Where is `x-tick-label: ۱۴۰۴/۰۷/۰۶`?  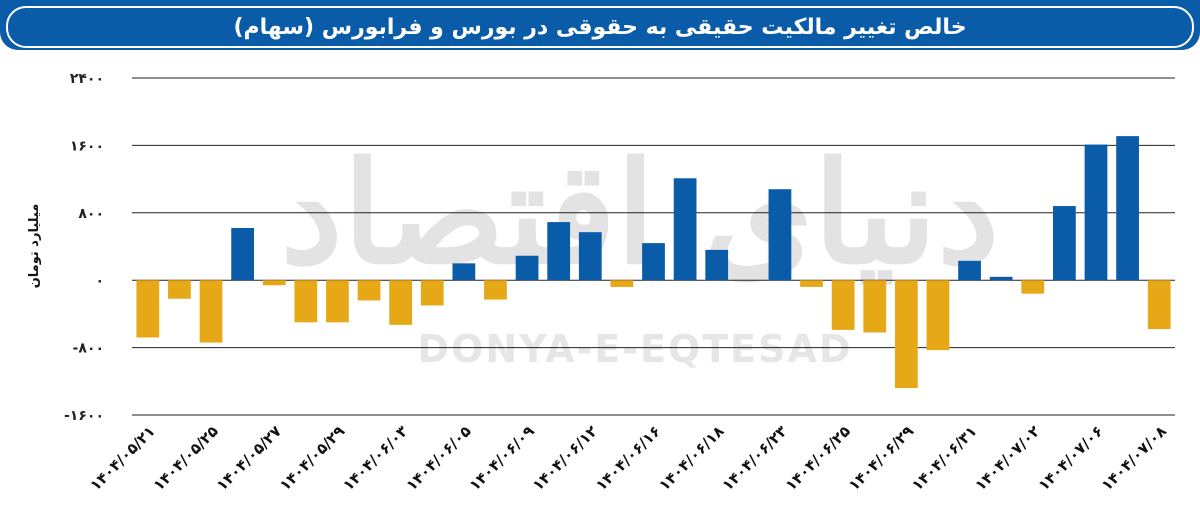 x-tick-label: ۱۴۰۴/۰۷/۰۶ is located at coordinates (1071, 458).